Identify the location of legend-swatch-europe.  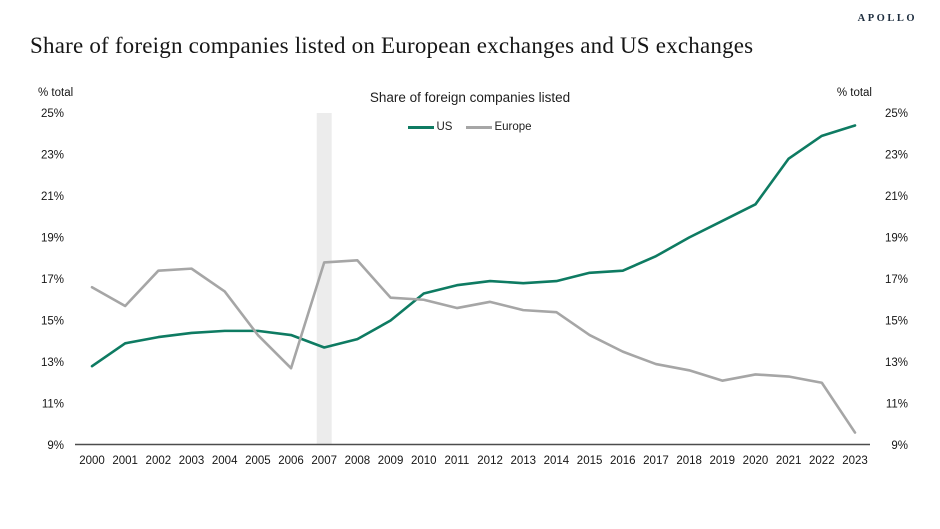
(479, 127).